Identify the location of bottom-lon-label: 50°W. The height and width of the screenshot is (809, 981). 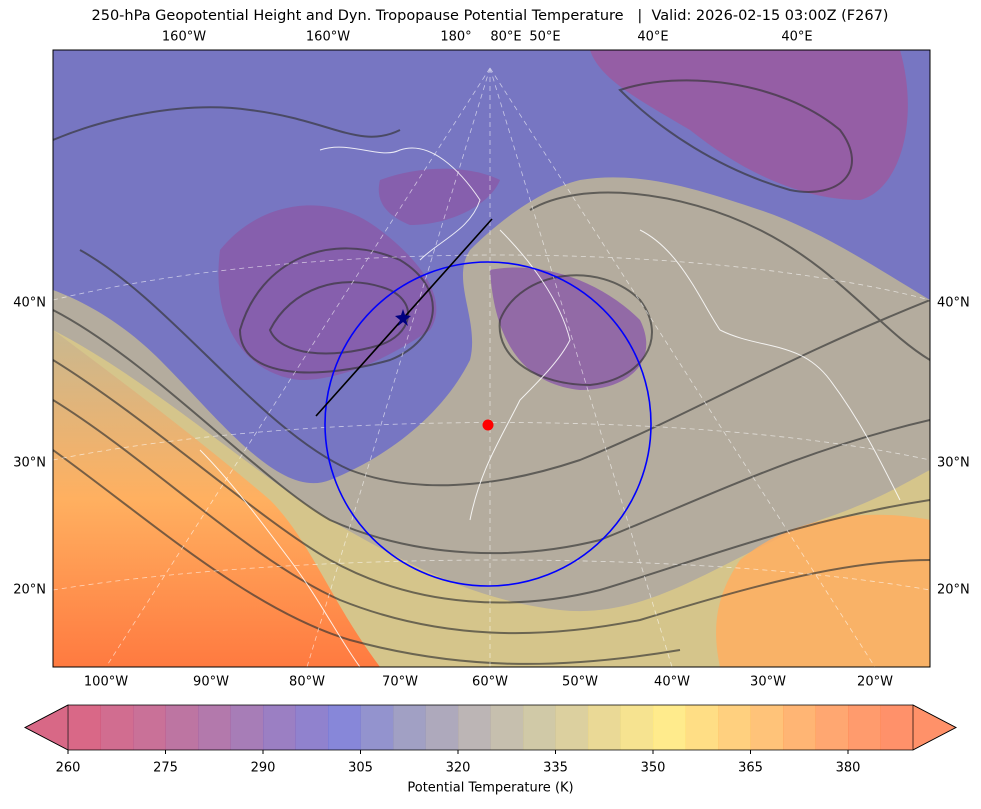
(580, 682).